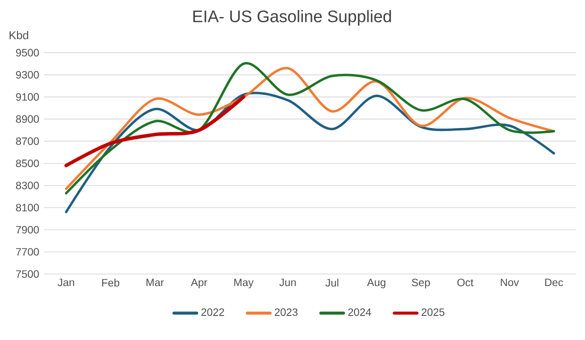 The height and width of the screenshot is (340, 585). What do you see at coordinates (27, 97) in the screenshot?
I see `y-tick-label: 9100` at bounding box center [27, 97].